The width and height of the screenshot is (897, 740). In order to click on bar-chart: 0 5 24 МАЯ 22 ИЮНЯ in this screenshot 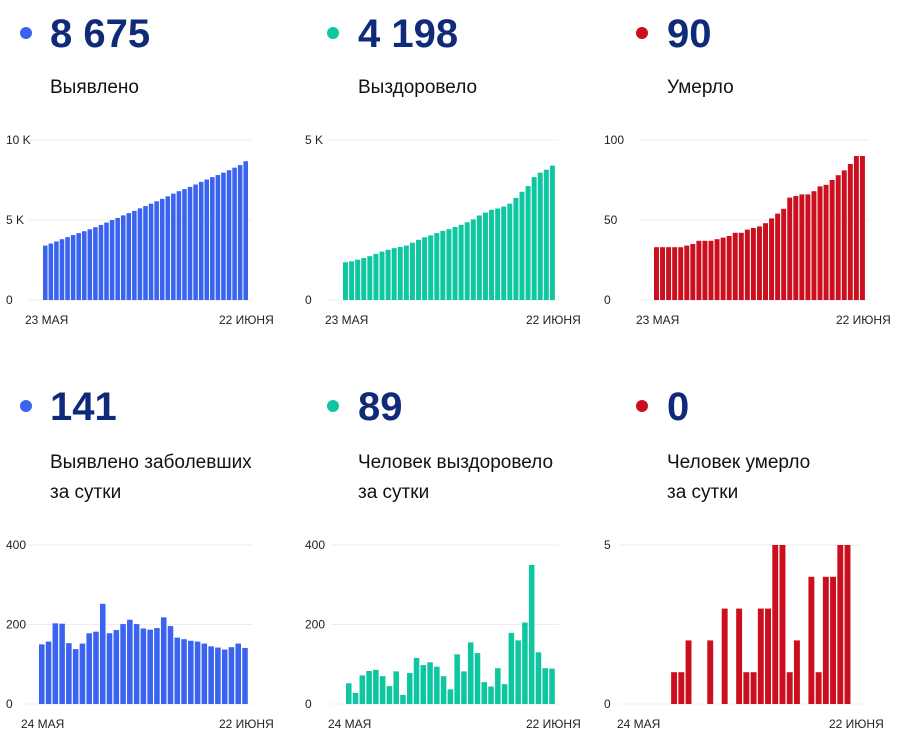, I will do `click(747, 634)`.